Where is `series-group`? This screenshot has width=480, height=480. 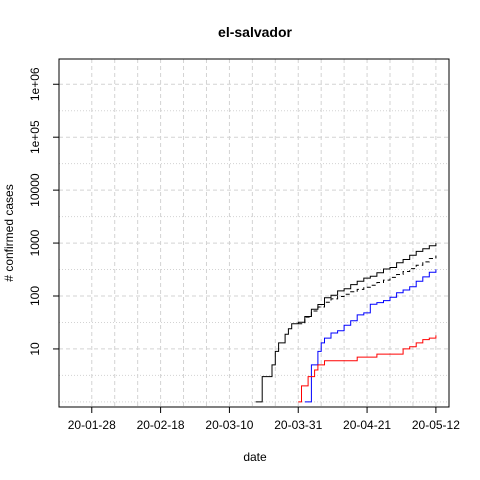 series-group is located at coordinates (346, 323).